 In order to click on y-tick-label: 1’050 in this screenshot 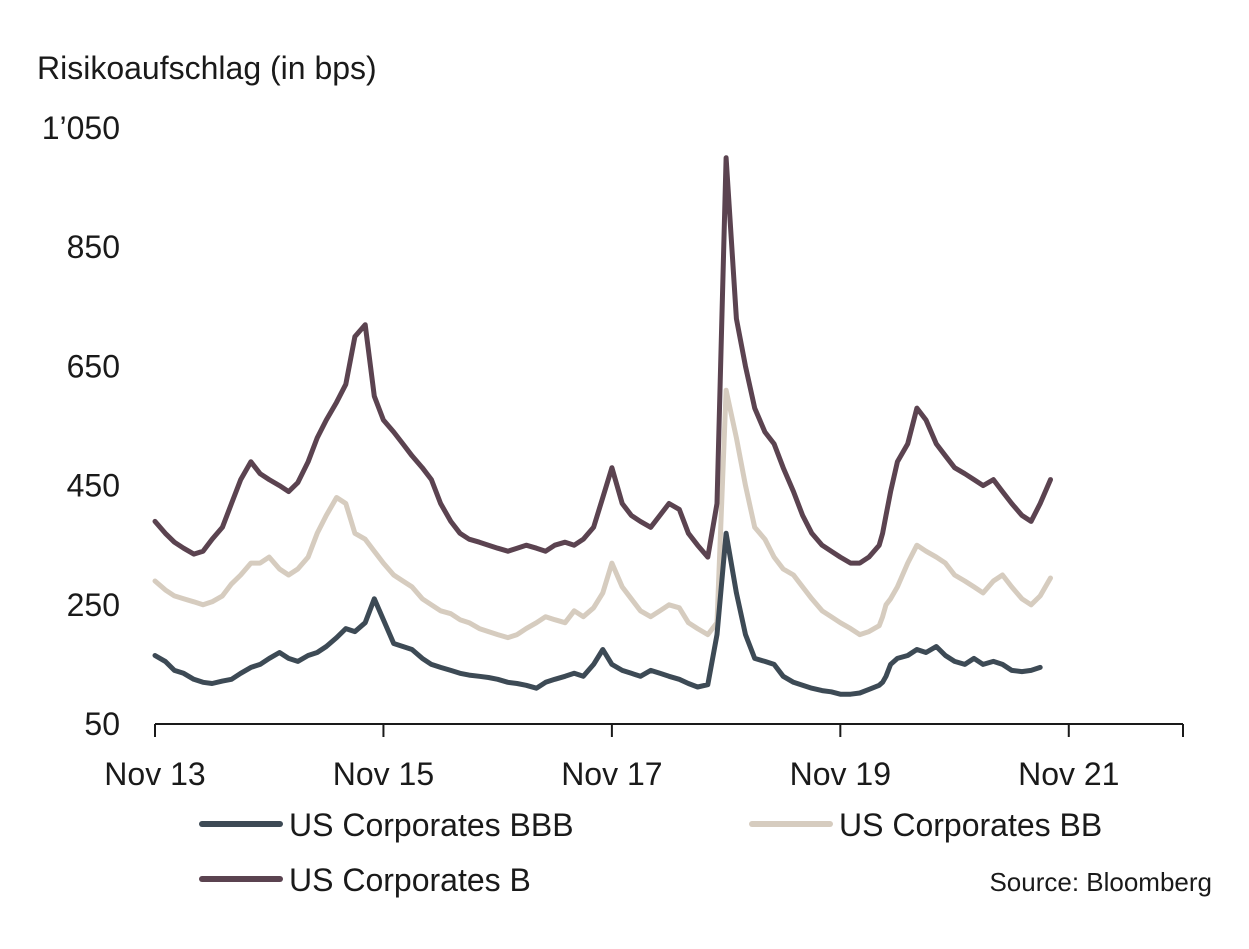, I will do `click(81, 128)`.